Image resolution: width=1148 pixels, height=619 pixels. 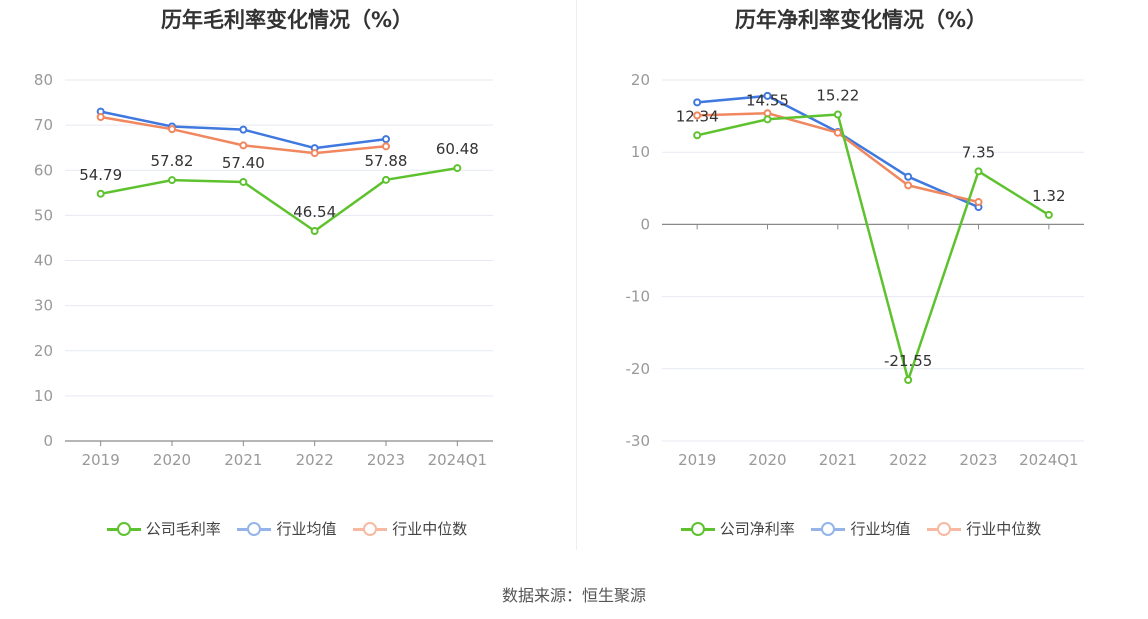 What do you see at coordinates (43, 170) in the screenshot?
I see `y-tick-label: 60` at bounding box center [43, 170].